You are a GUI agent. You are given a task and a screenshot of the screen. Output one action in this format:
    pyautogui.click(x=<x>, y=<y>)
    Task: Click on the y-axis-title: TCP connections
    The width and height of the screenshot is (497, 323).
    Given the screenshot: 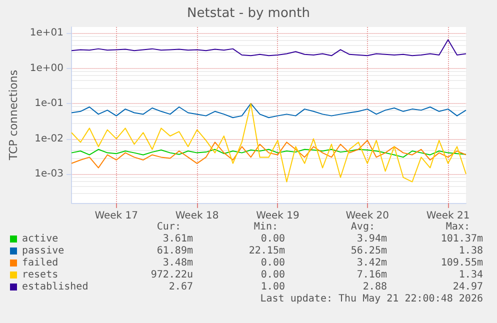 What is the action you would take?
    pyautogui.click(x=13, y=116)
    